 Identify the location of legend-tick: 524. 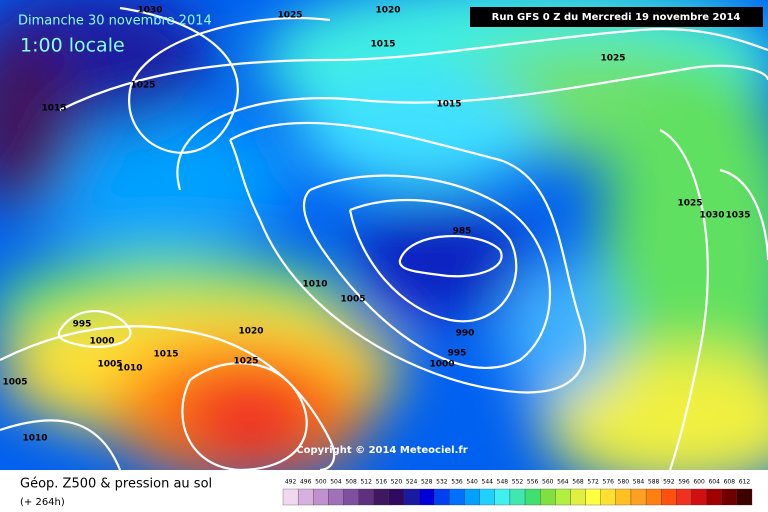
(412, 482).